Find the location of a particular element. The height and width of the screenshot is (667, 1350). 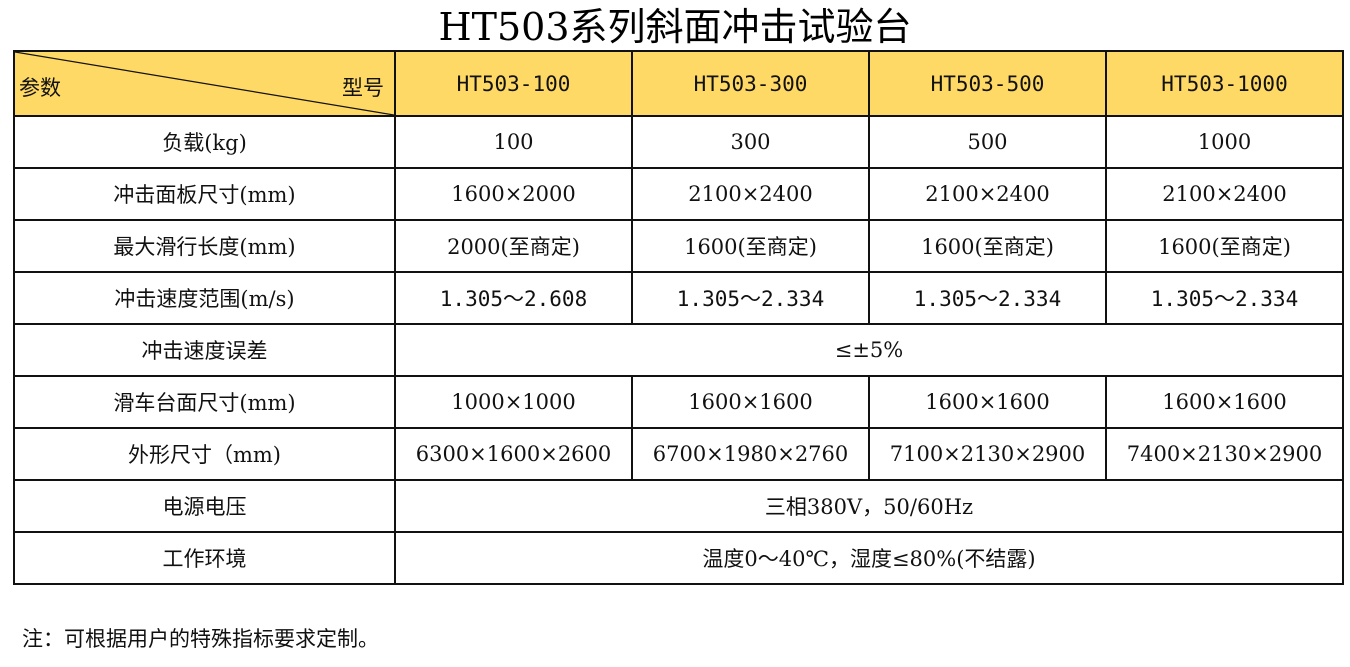

row-label: 工作环境 is located at coordinates (204, 558).